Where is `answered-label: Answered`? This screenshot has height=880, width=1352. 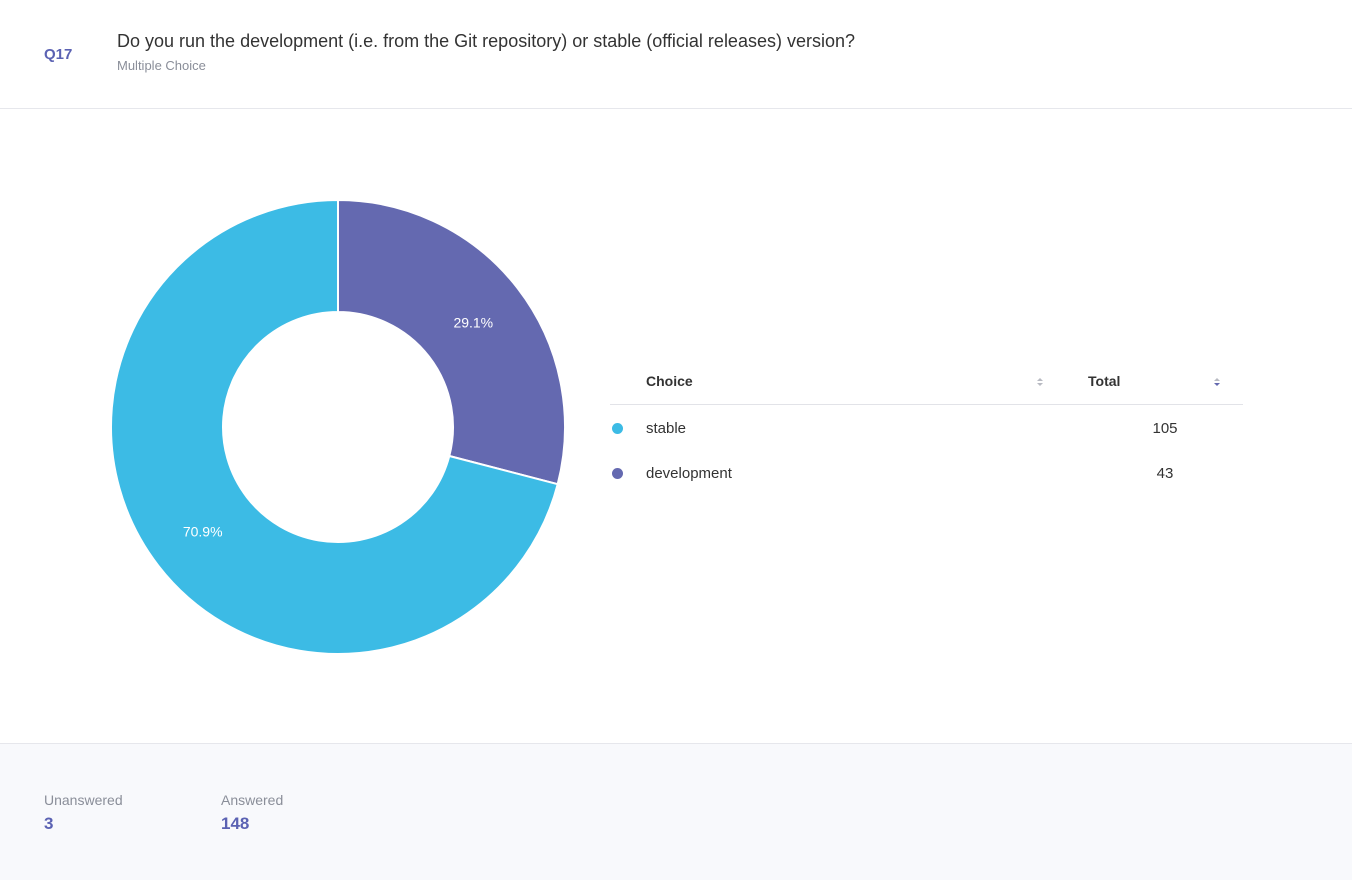 answered-label: Answered is located at coordinates (252, 800).